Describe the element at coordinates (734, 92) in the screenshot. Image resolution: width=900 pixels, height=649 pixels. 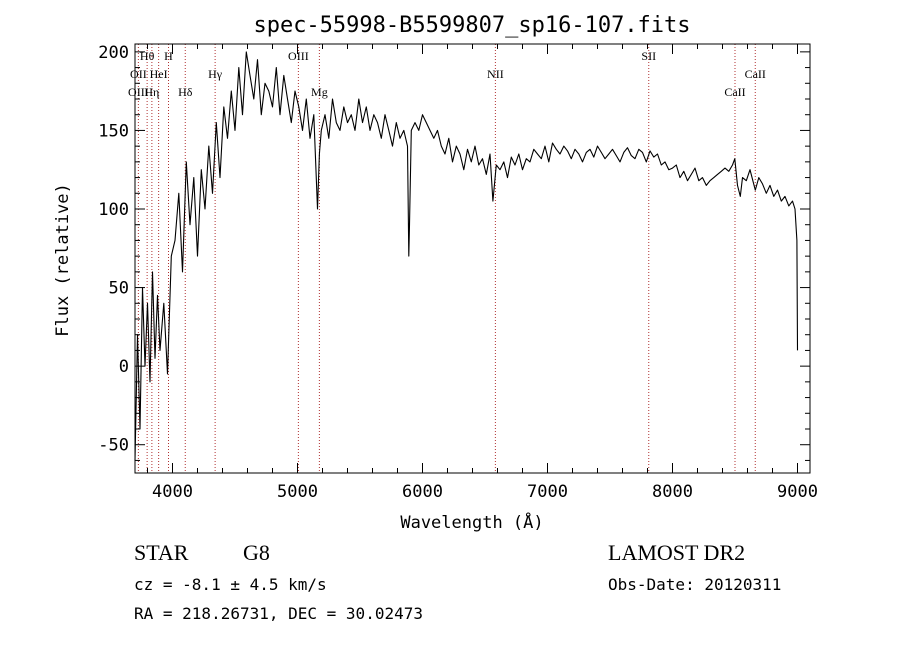
I see `marker-label-12: CaII` at that location.